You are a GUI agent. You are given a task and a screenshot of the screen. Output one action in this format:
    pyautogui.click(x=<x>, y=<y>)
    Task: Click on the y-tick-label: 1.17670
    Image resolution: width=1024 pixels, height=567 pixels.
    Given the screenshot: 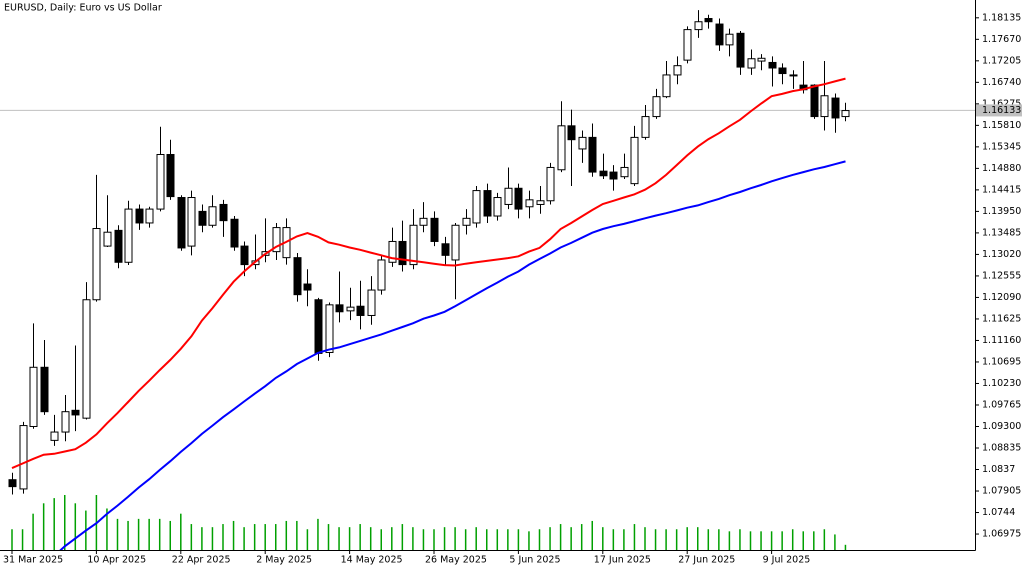 What is the action you would take?
    pyautogui.click(x=1001, y=39)
    